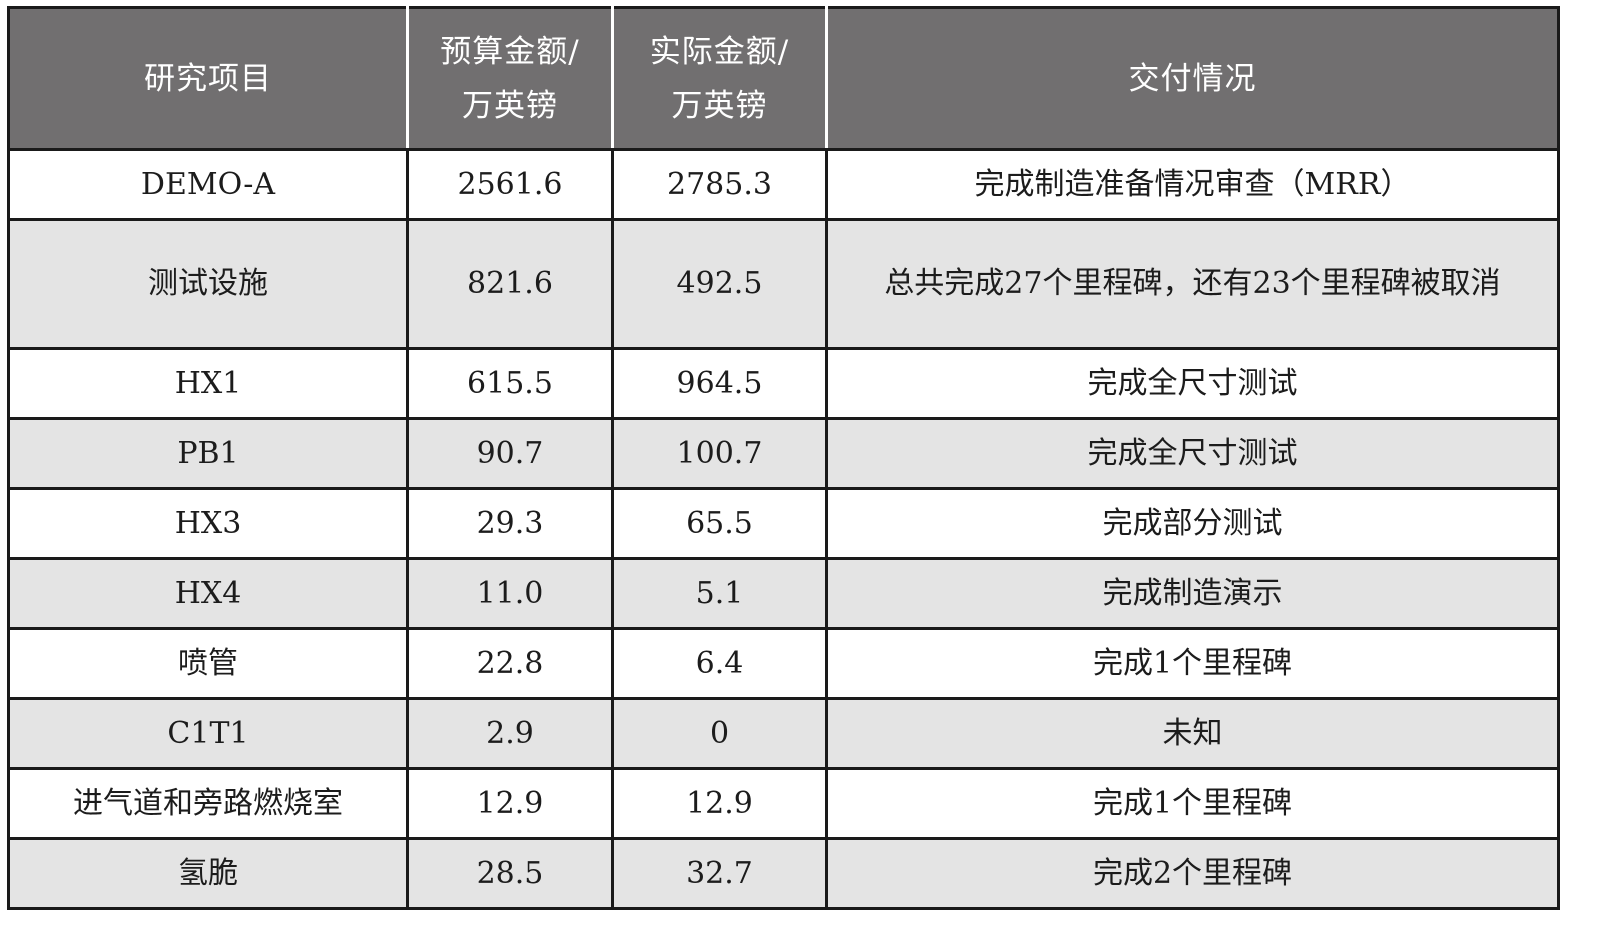 This screenshot has height=945, width=1600. I want to click on cell-delivery: 完成部分测试, so click(1192, 524).